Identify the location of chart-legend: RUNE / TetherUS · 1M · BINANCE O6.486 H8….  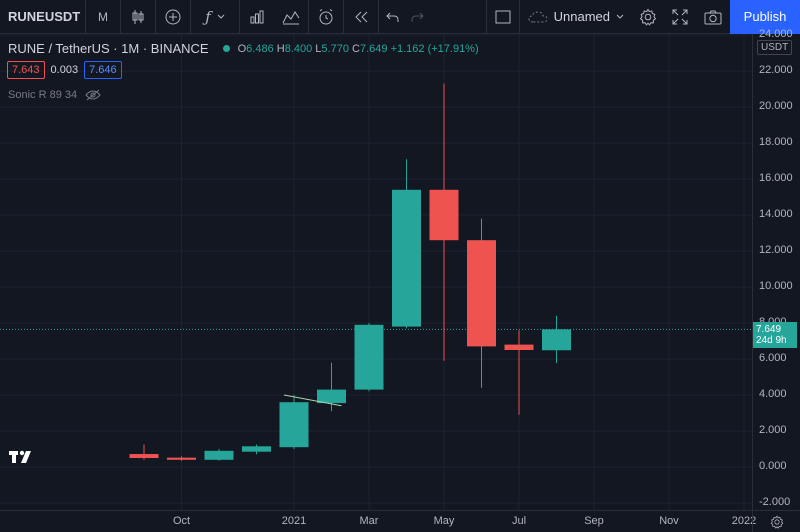
(243, 48).